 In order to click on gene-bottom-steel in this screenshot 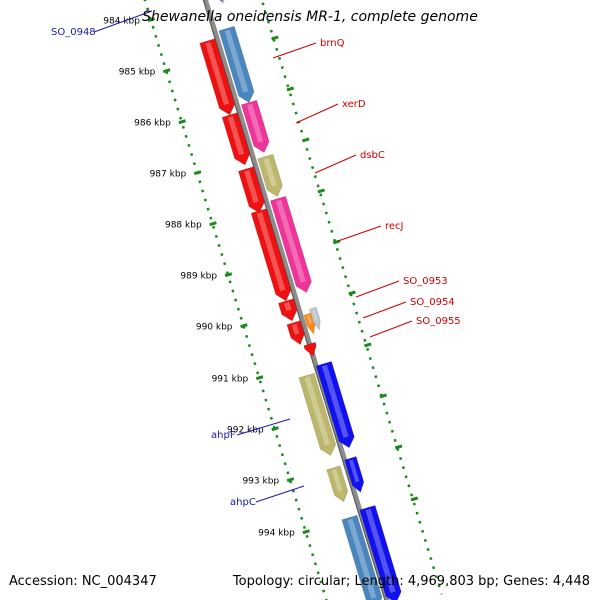, I will do `click(362, 557)`.